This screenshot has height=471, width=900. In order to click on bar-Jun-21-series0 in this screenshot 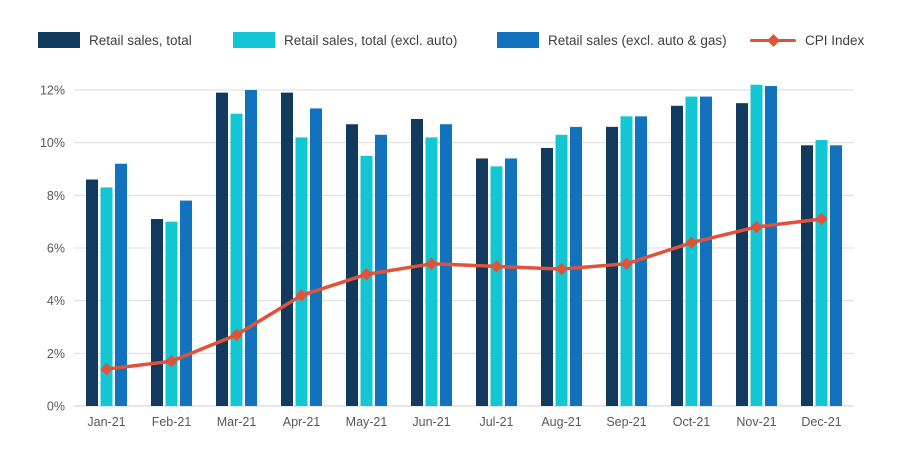, I will do `click(417, 262)`.